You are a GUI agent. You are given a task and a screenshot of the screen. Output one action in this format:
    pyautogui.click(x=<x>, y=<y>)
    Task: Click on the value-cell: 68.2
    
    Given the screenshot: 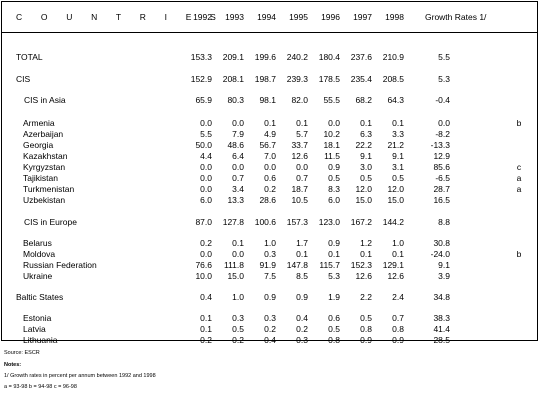 What is the action you would take?
    pyautogui.click(x=363, y=100)
    